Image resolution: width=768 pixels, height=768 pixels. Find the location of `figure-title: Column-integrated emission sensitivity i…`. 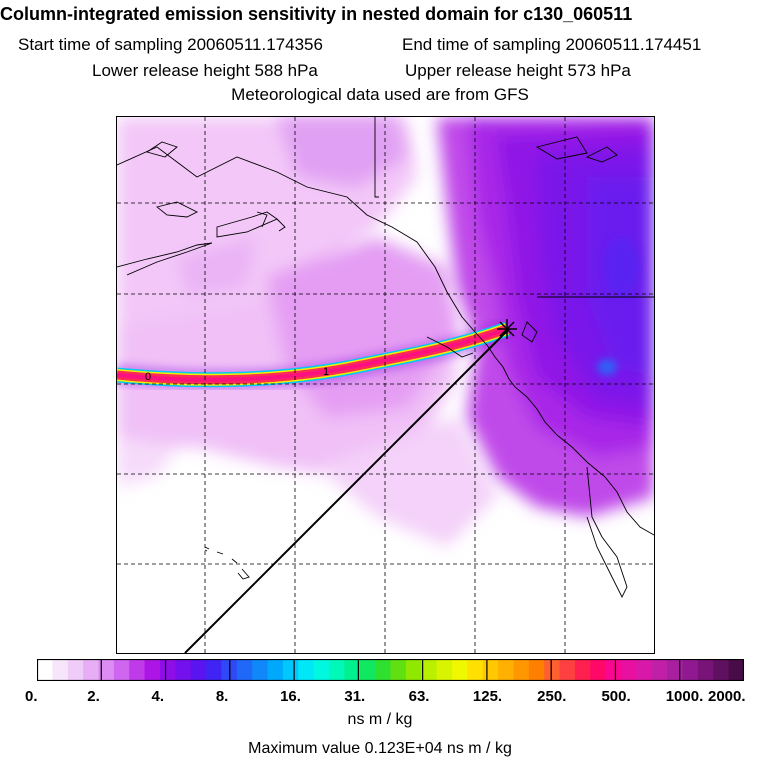

figure-title: Column-integrated emission sensitivity i… is located at coordinates (316, 14).